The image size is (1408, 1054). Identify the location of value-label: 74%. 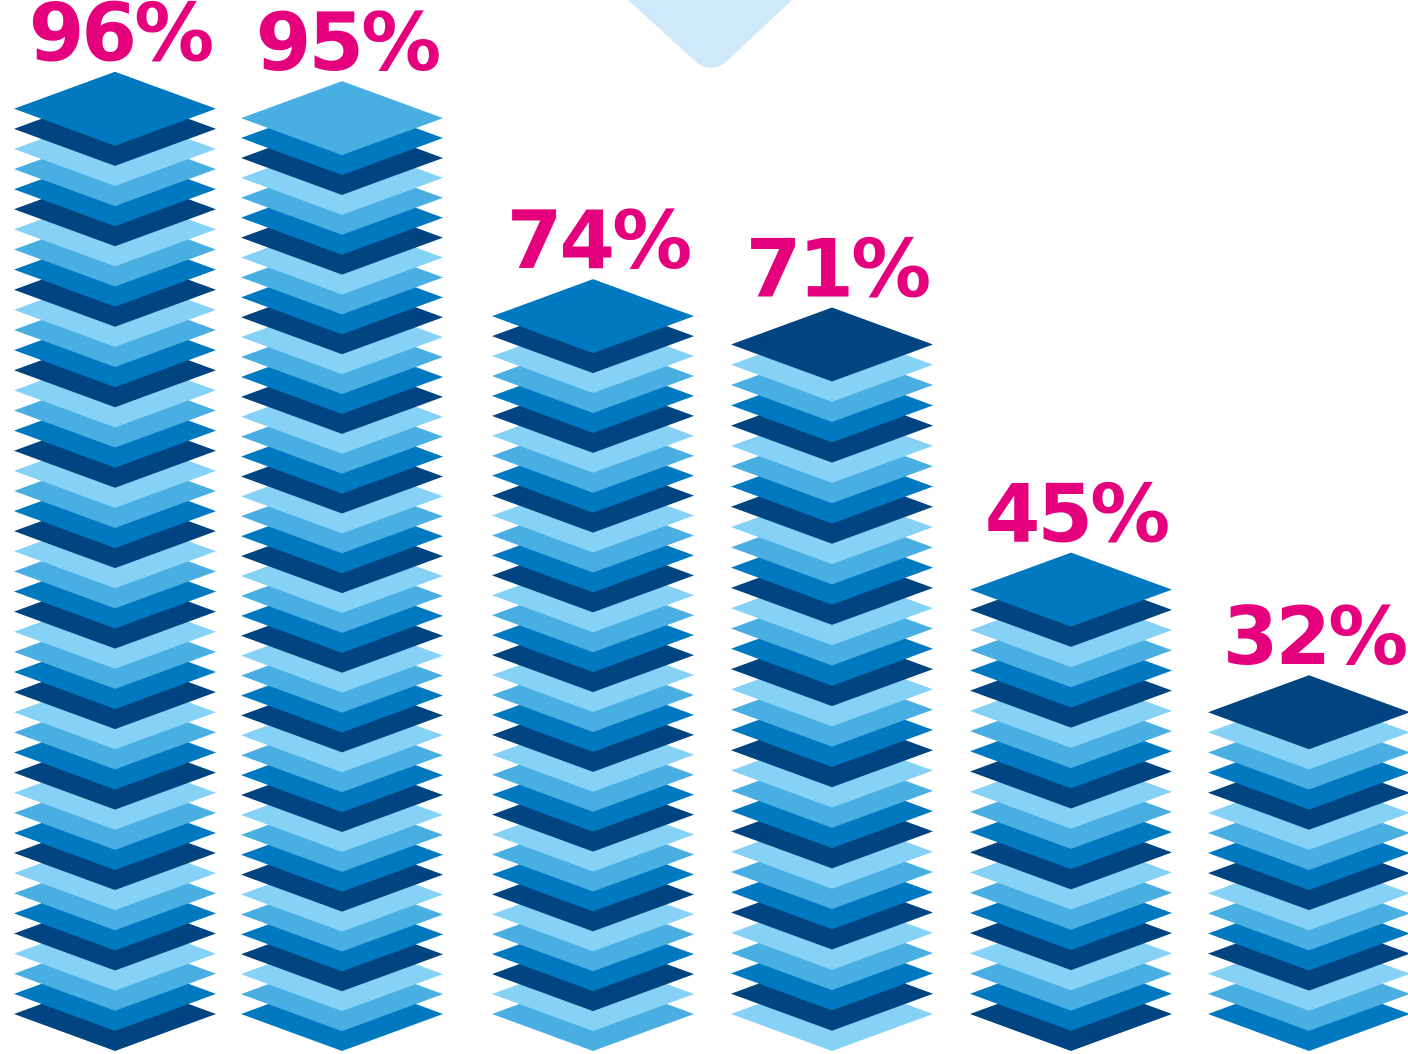
(598, 240).